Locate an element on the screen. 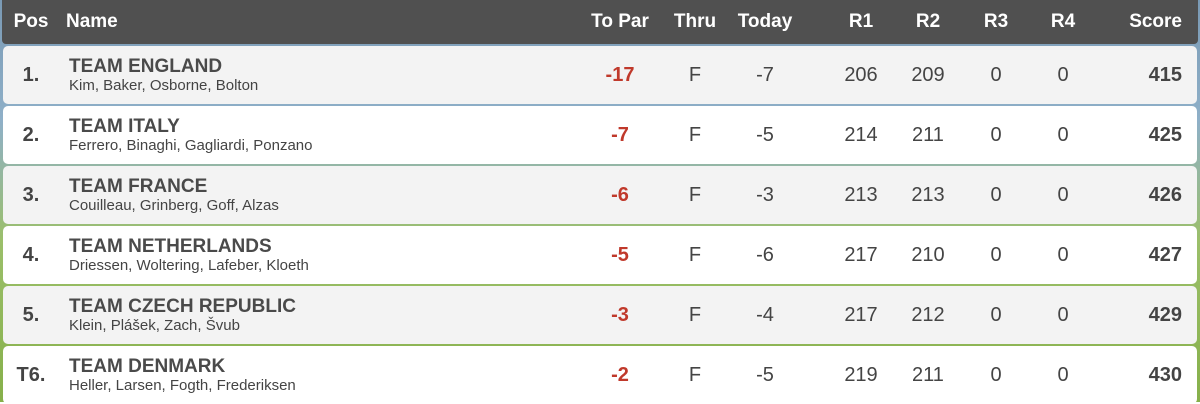  score-cell: 429 is located at coordinates (1165, 314).